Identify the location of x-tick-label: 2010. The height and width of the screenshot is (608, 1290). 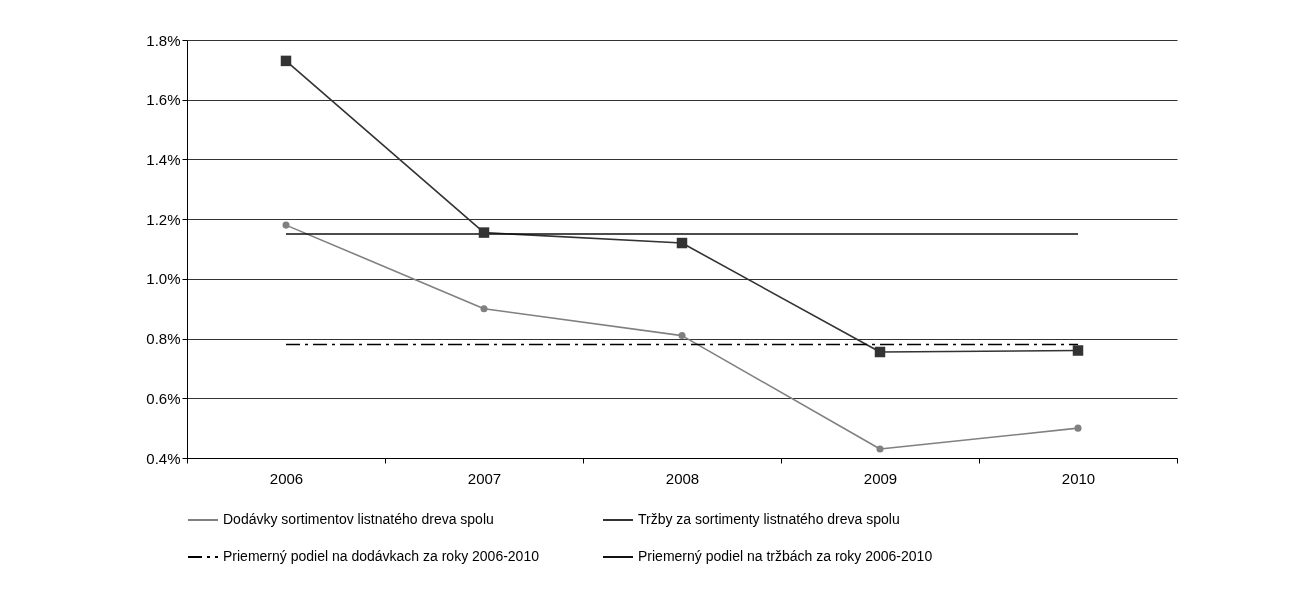
(1078, 478).